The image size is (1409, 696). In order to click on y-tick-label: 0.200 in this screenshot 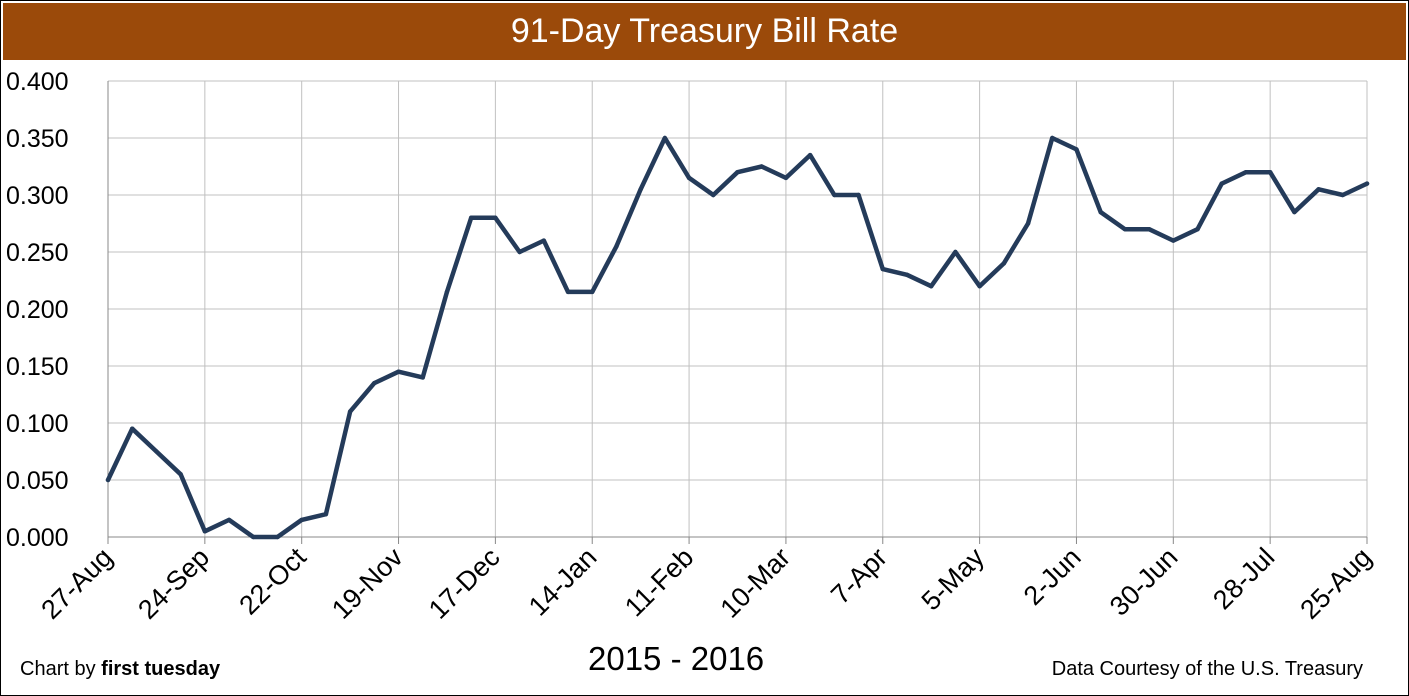, I will do `click(37, 310)`.